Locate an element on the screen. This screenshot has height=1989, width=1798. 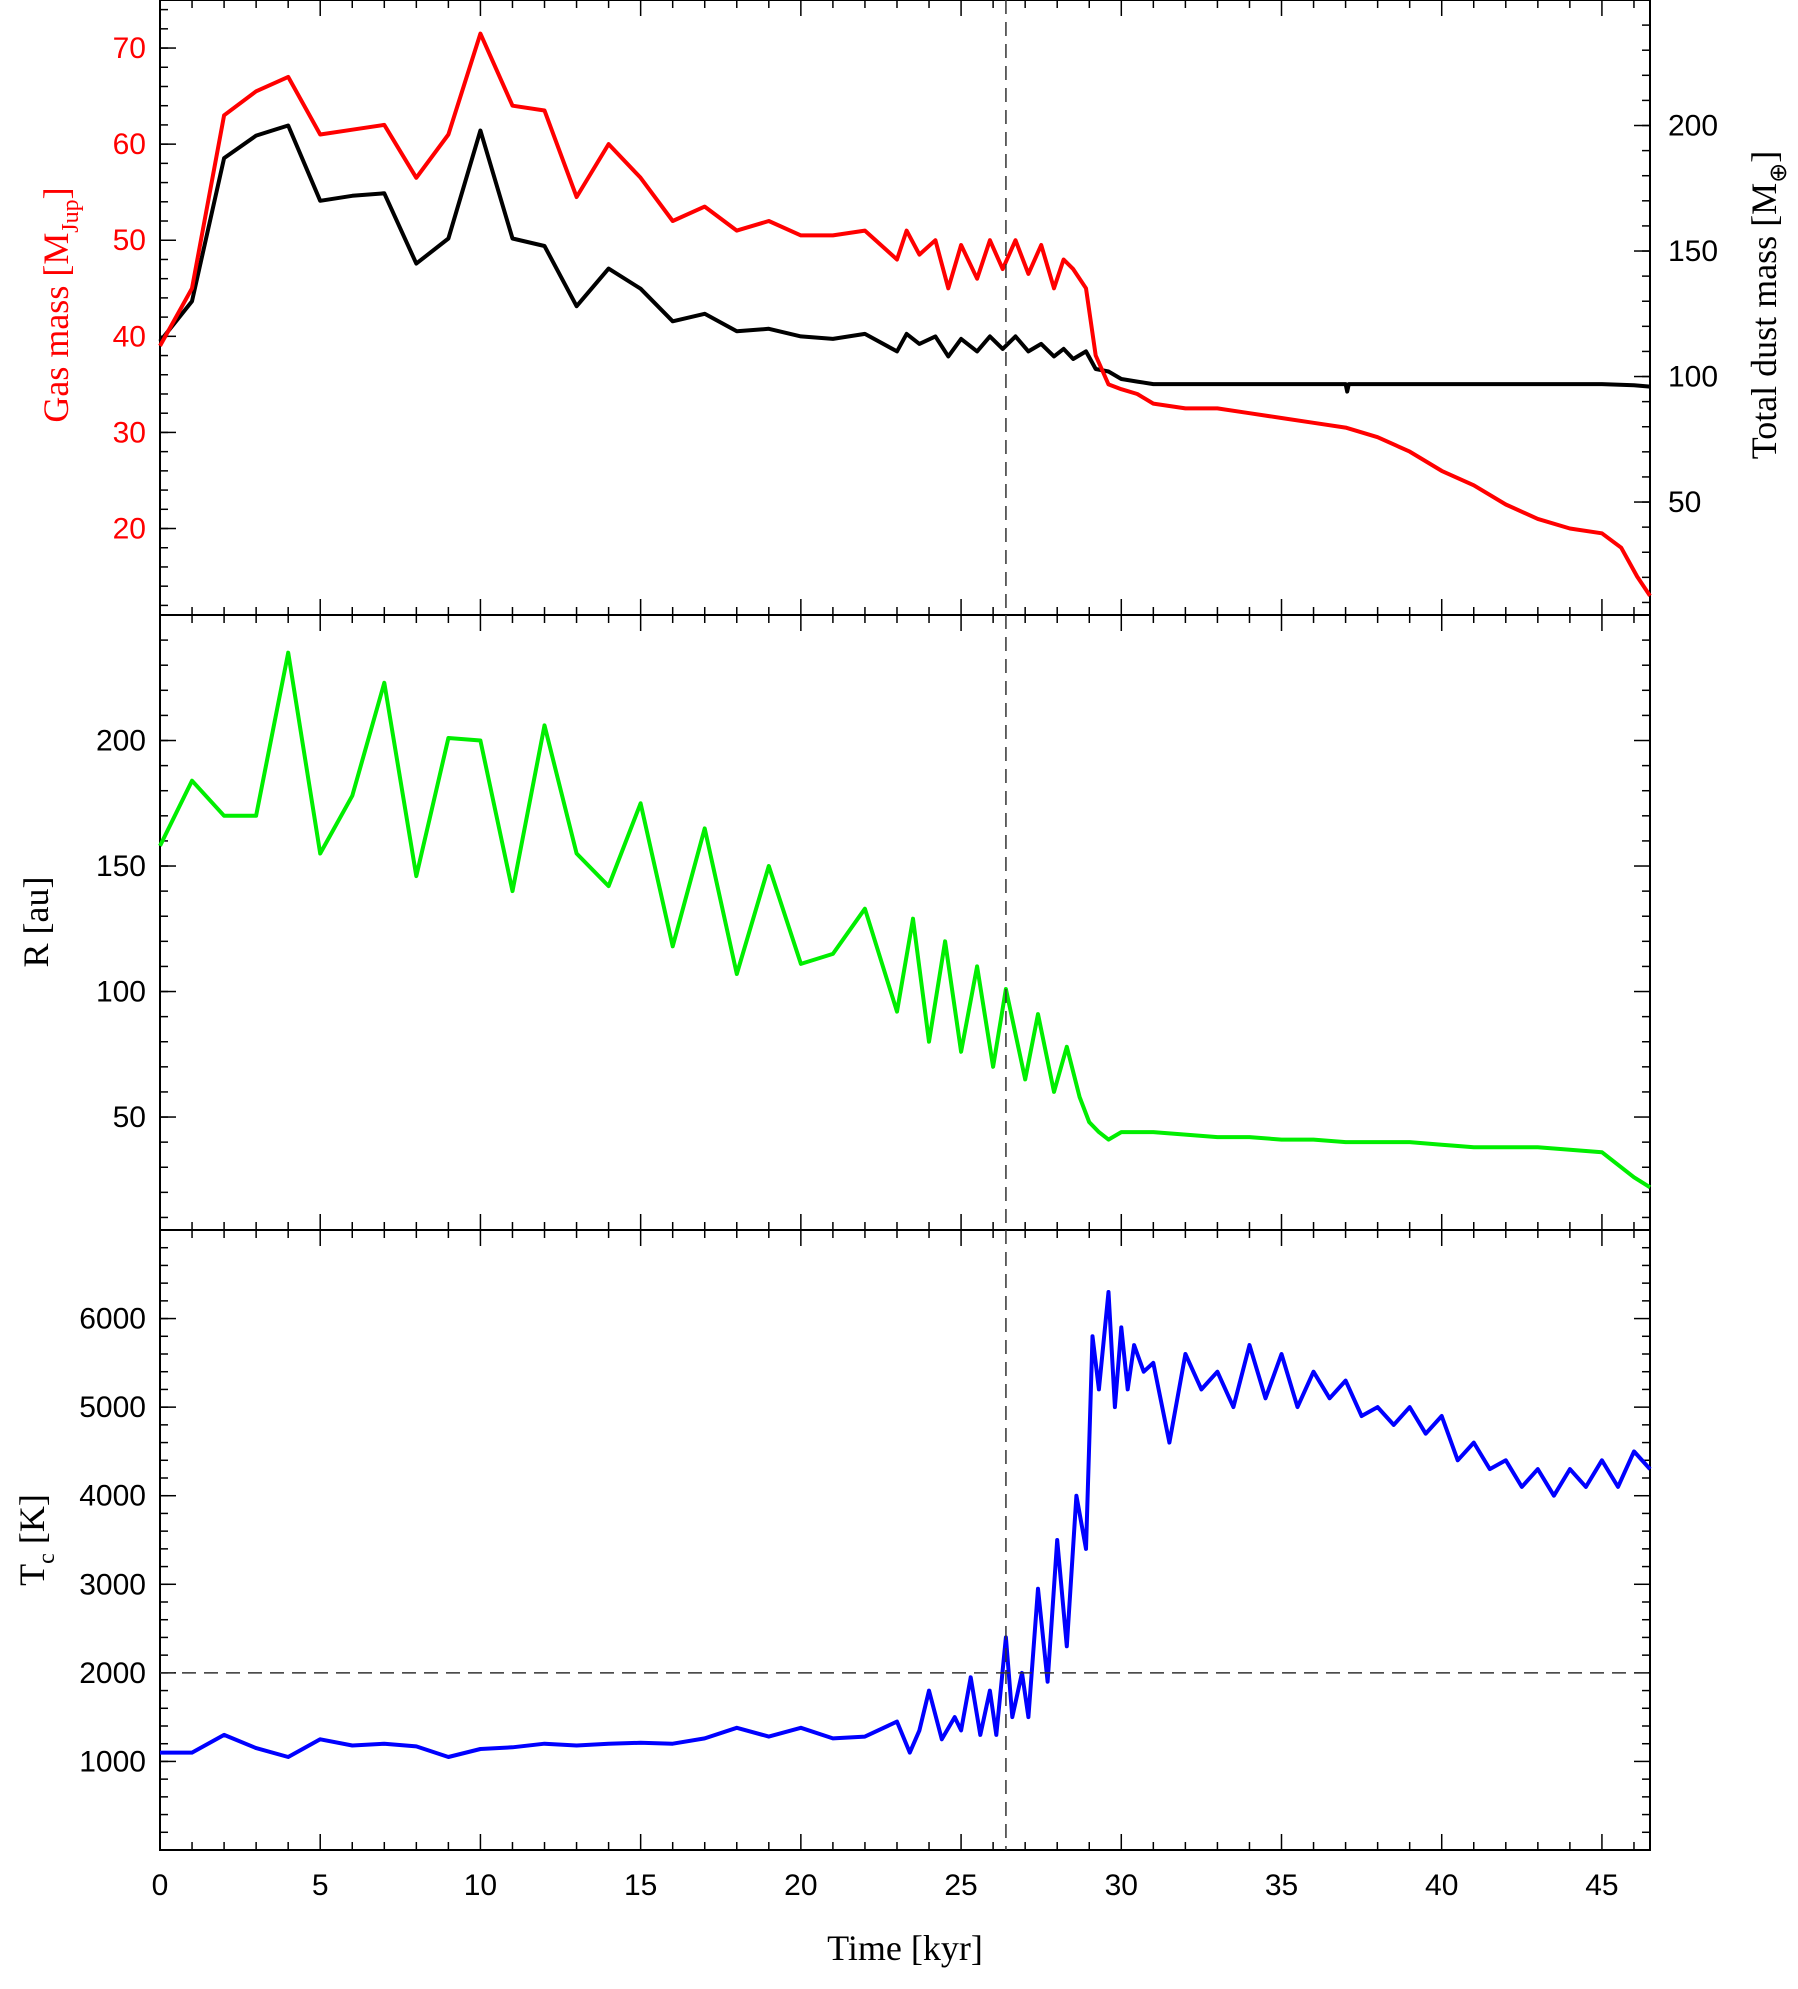
y-tick-label: 30 is located at coordinates (129, 432).